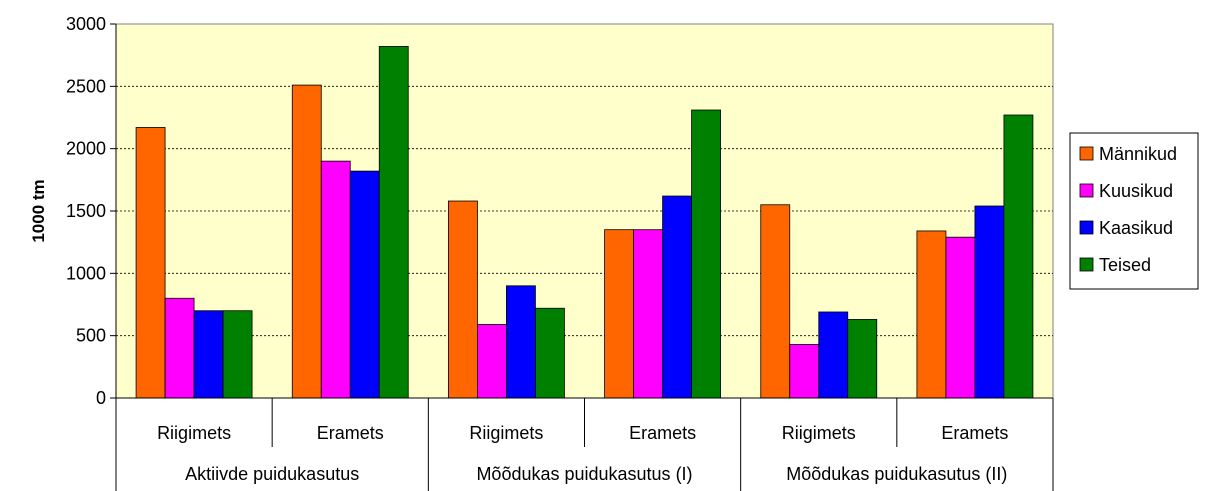 This screenshot has height=491, width=1207. I want to click on y-tick-label: 1000, so click(86, 273).